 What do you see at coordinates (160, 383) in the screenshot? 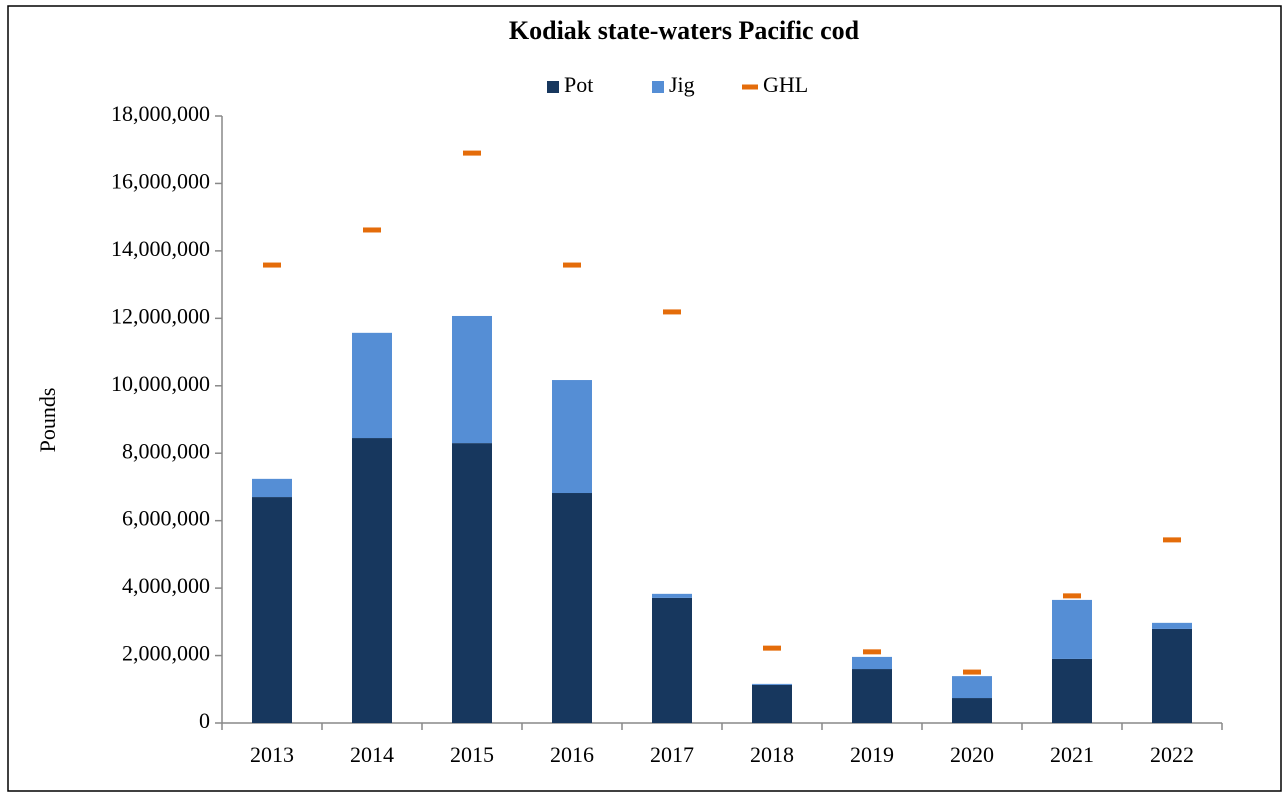
I see `y-tick-label: 10,000,000` at bounding box center [160, 383].